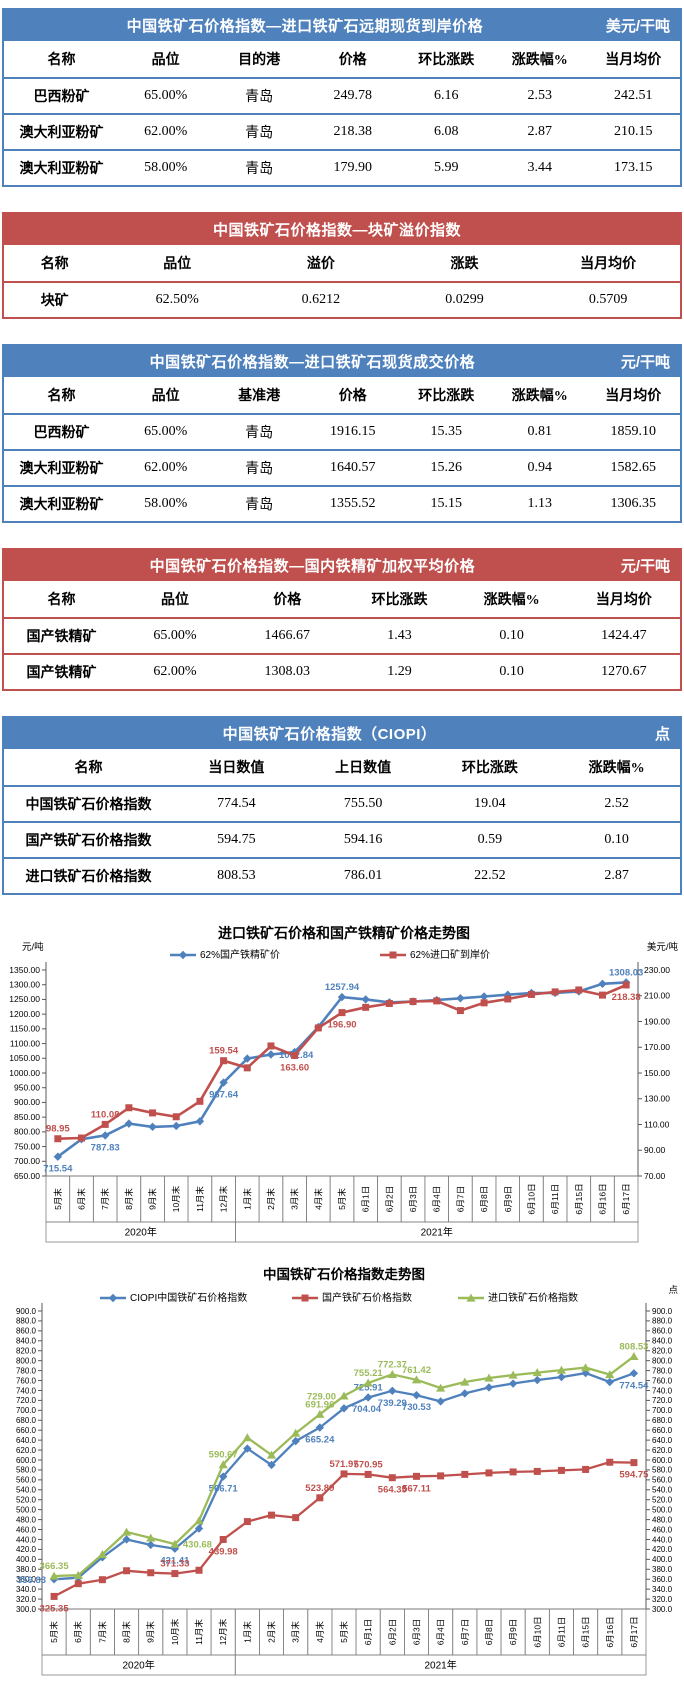 The height and width of the screenshot is (1688, 684). I want to click on left-tick-label: 850.00, so click(27, 1117).